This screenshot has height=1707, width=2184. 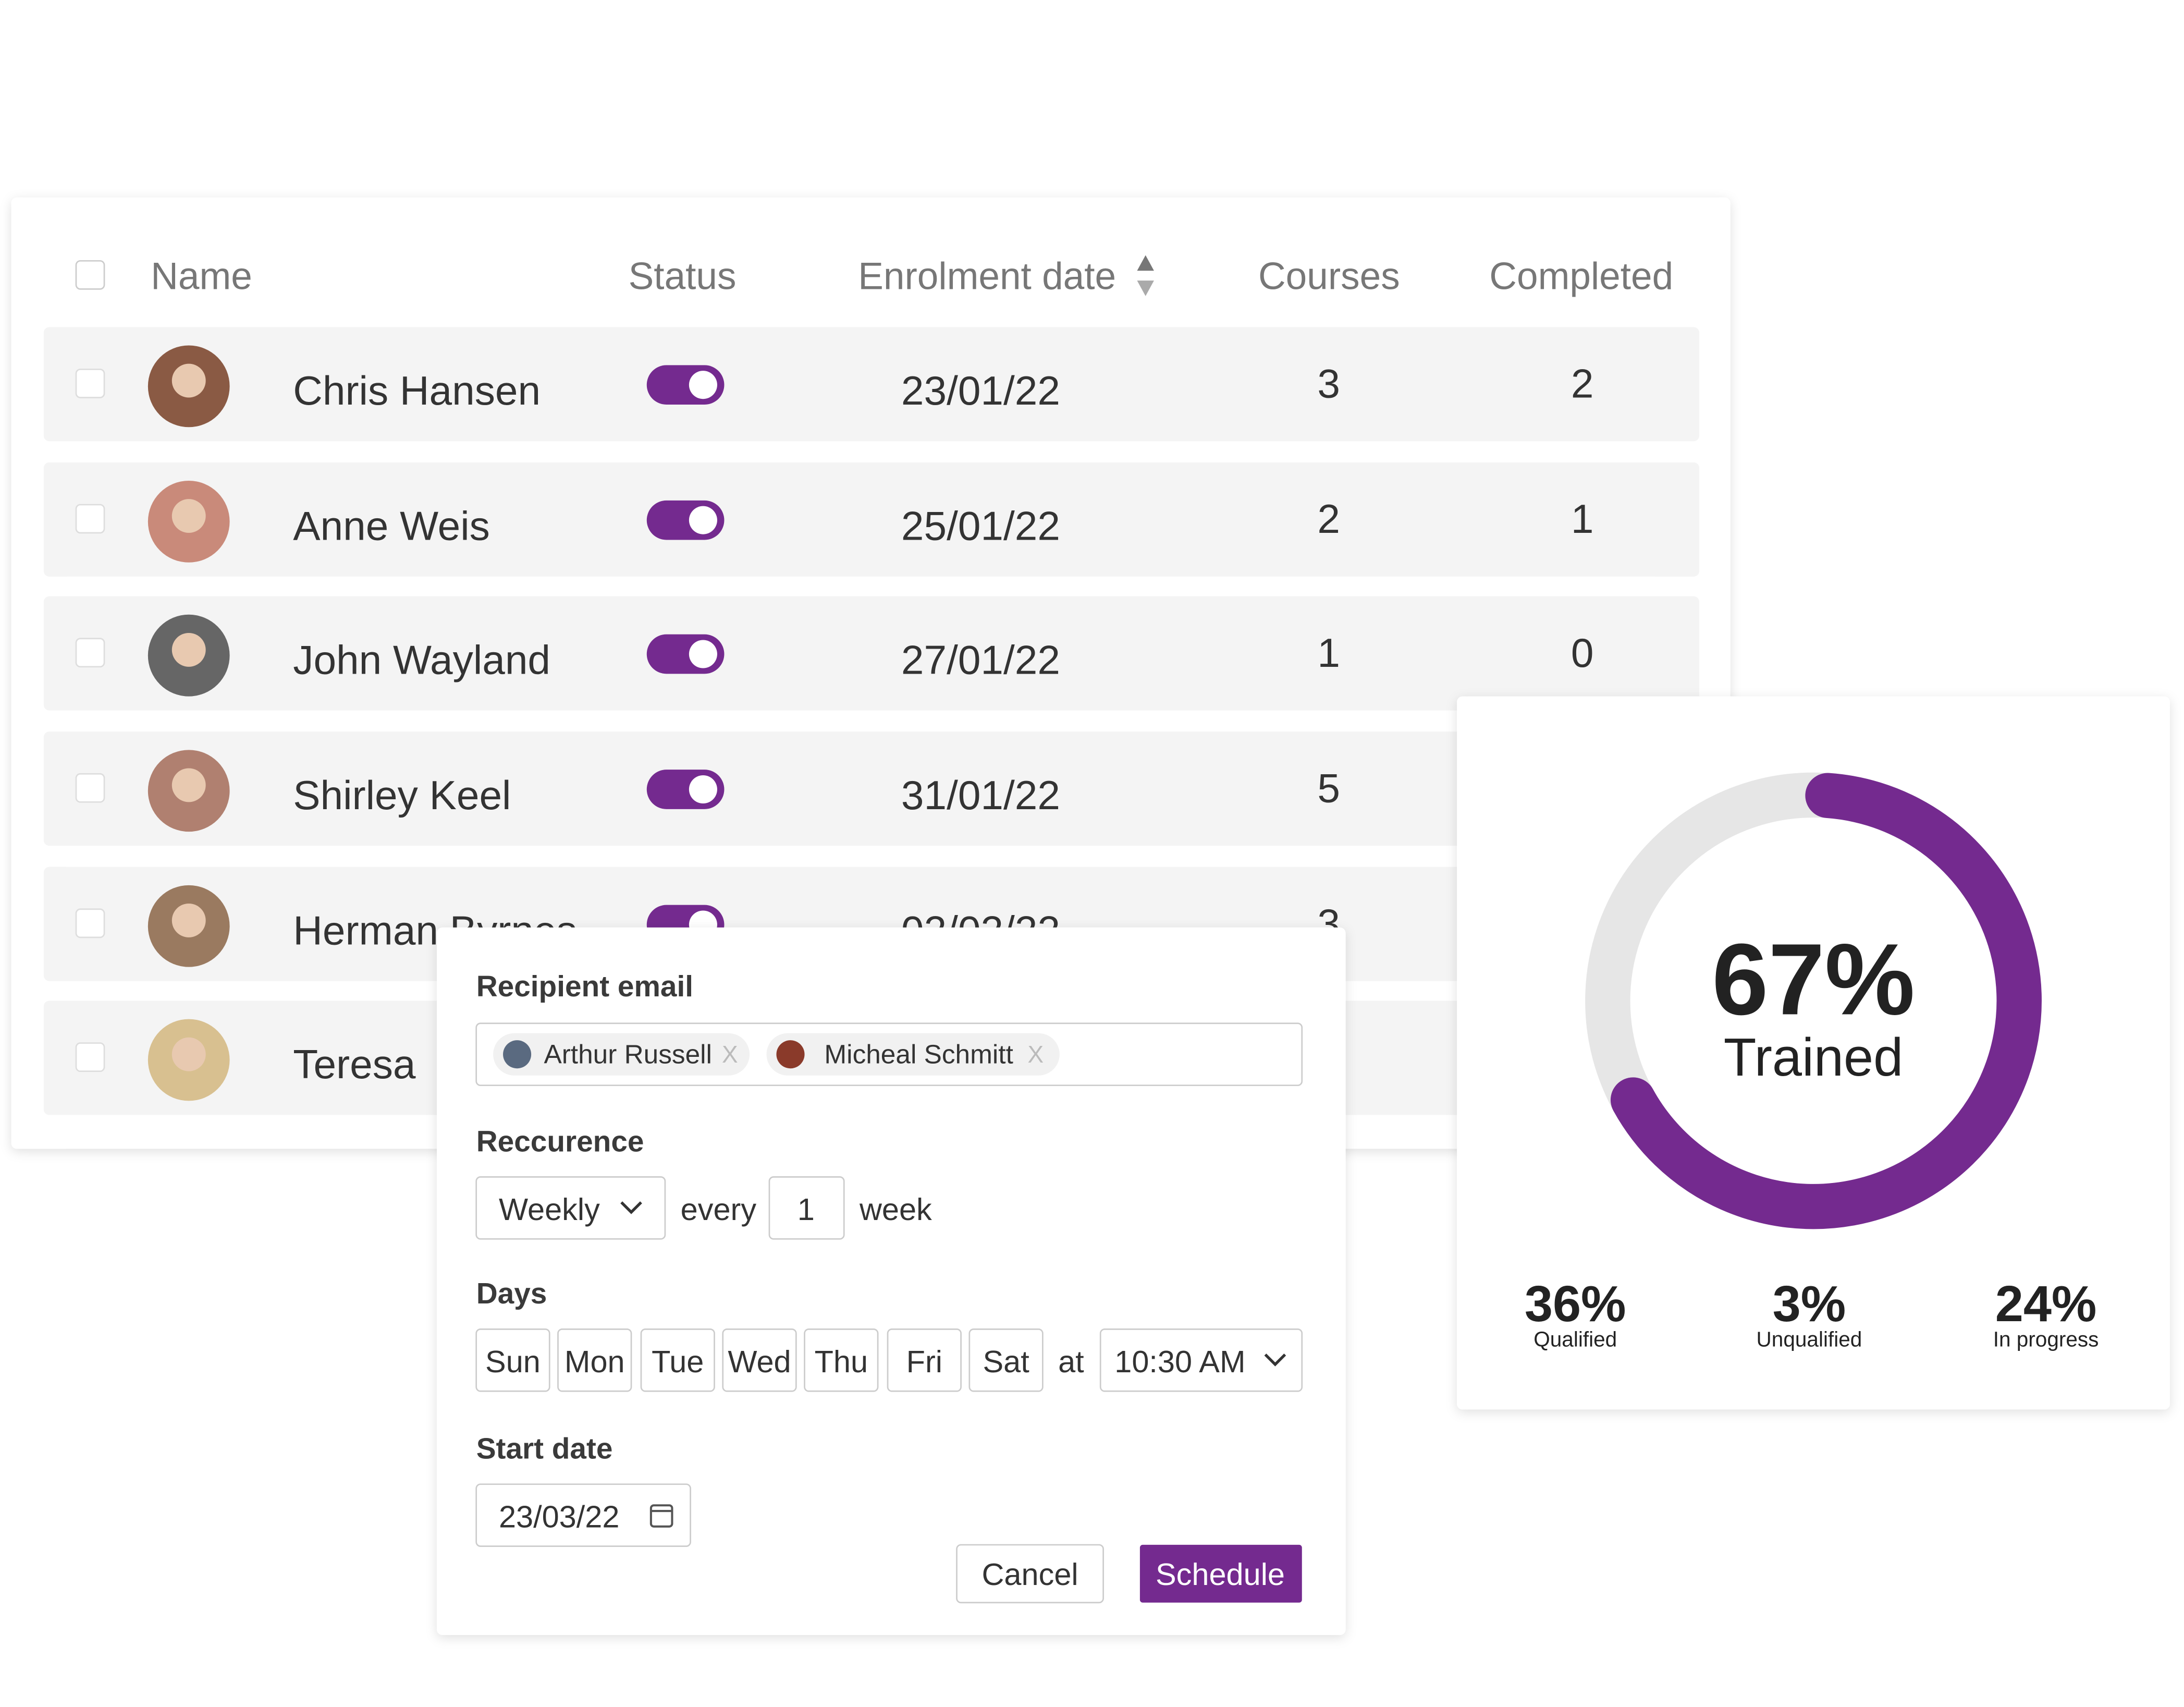 What do you see at coordinates (987, 276) in the screenshot?
I see `column-header: Enrolment date` at bounding box center [987, 276].